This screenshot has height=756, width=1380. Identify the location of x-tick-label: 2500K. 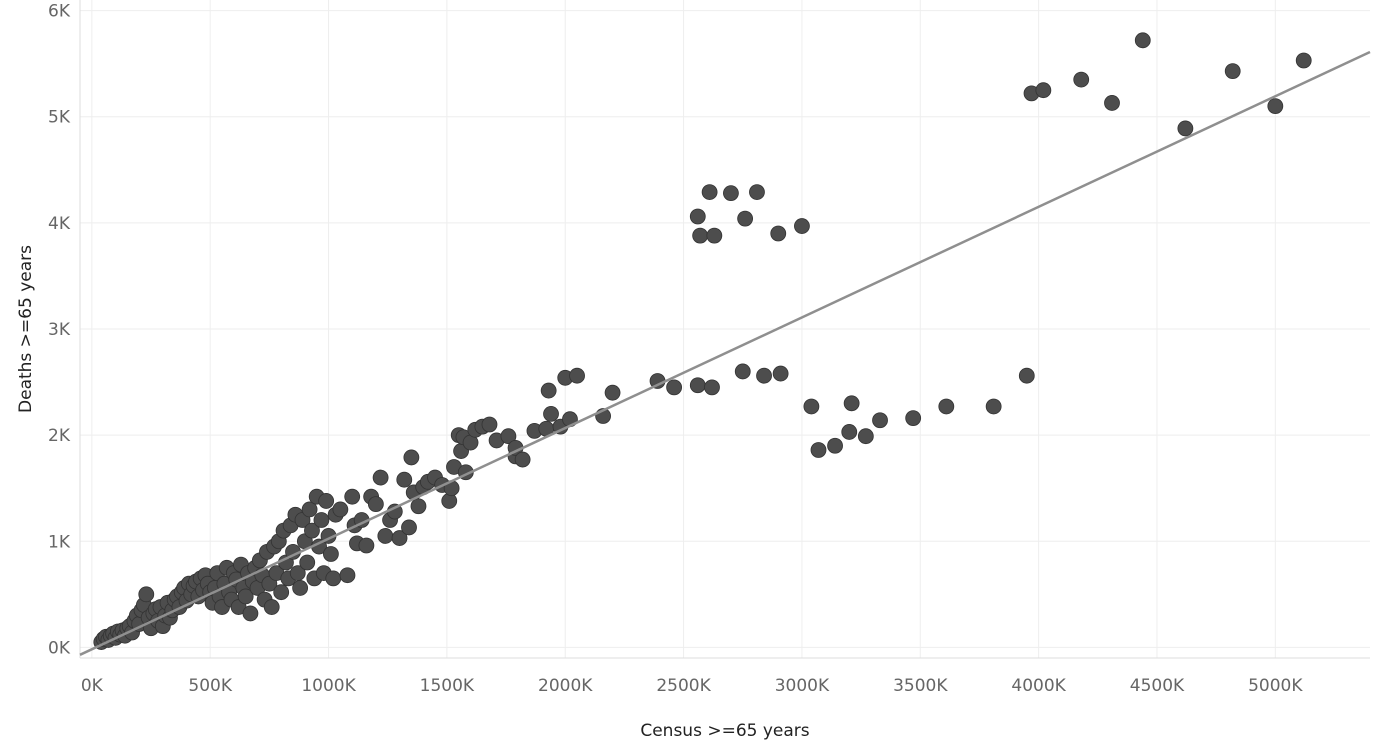
(683, 686).